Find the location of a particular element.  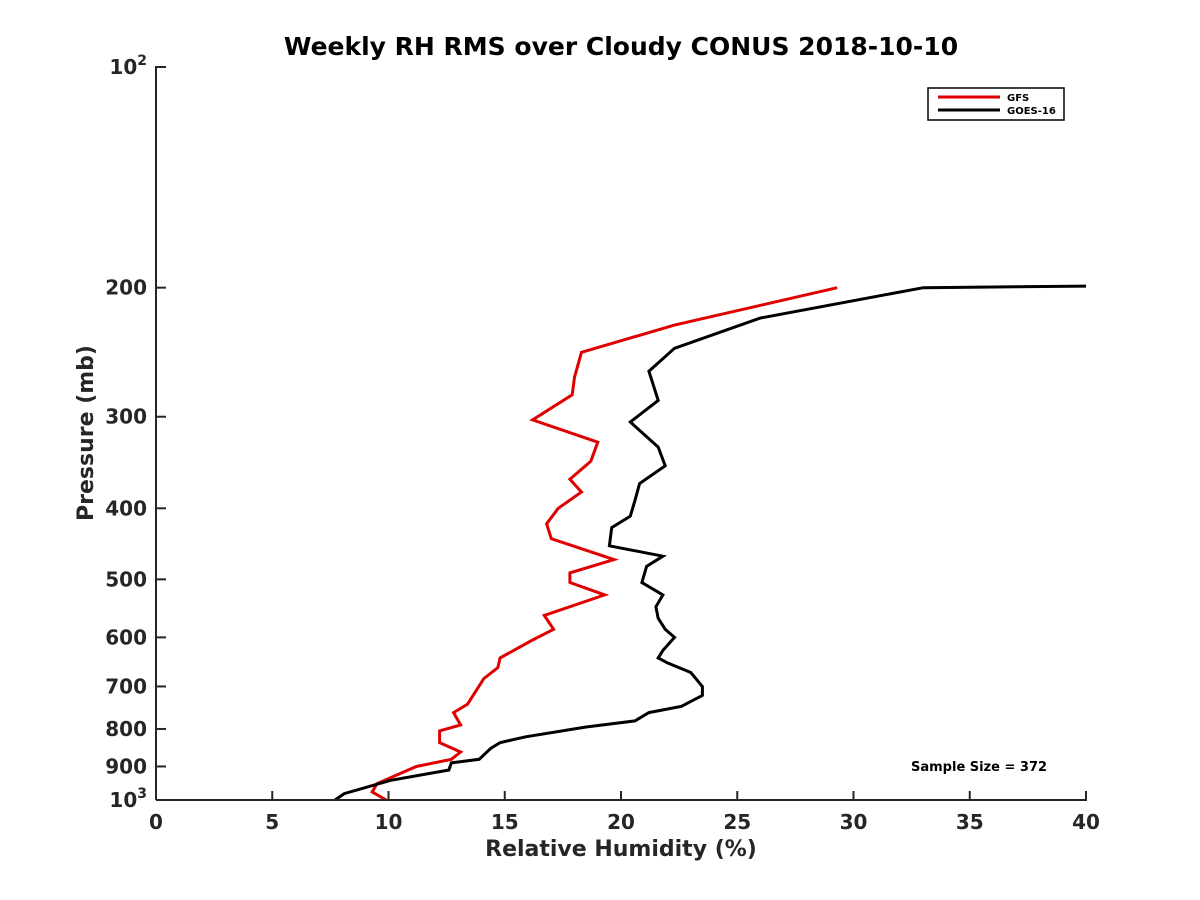

x-tick-label: 40 is located at coordinates (1086, 822).